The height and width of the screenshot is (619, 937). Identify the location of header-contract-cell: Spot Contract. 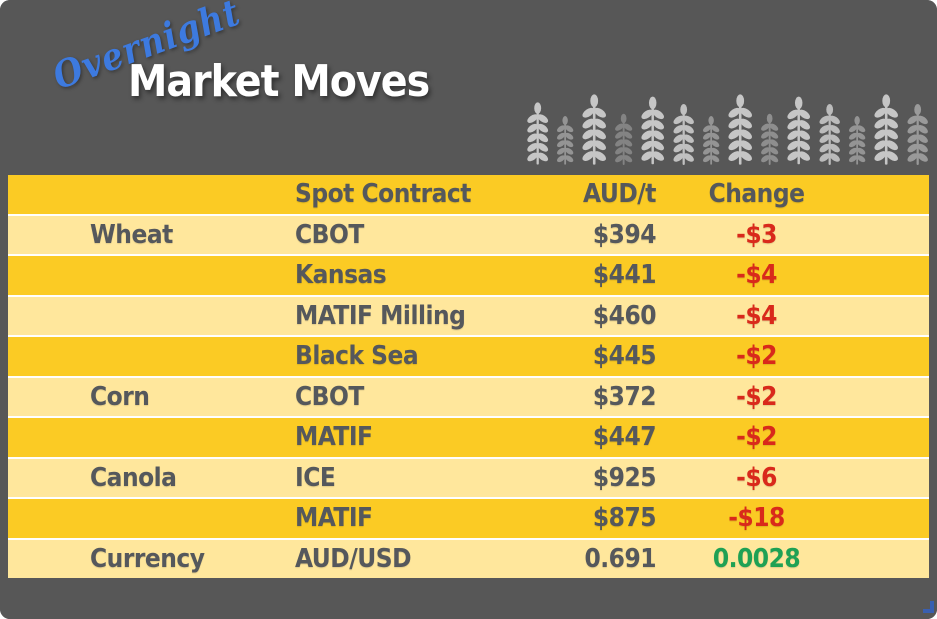
(383, 194).